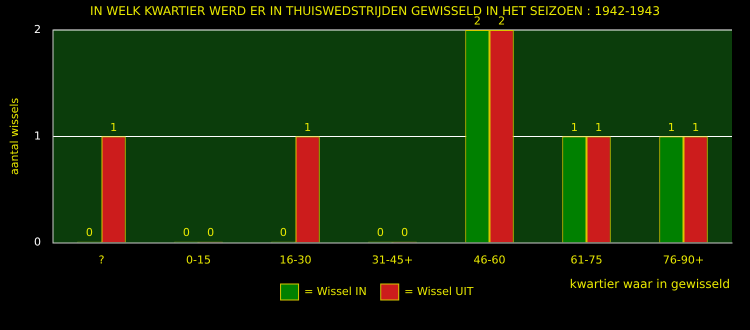 The width and height of the screenshot is (750, 330). What do you see at coordinates (439, 291) in the screenshot?
I see `legend-label: = Wissel UIT` at bounding box center [439, 291].